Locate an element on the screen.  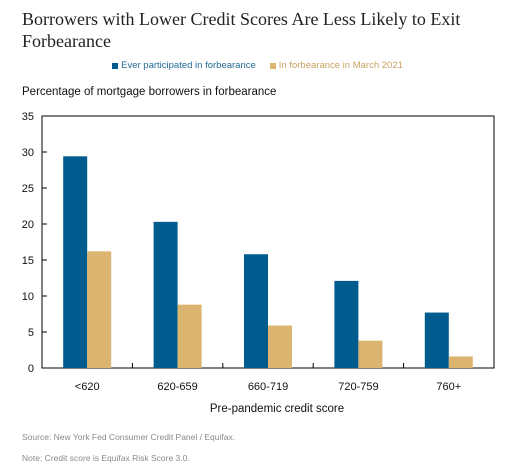
x-tick-label: <620 is located at coordinates (87, 387).